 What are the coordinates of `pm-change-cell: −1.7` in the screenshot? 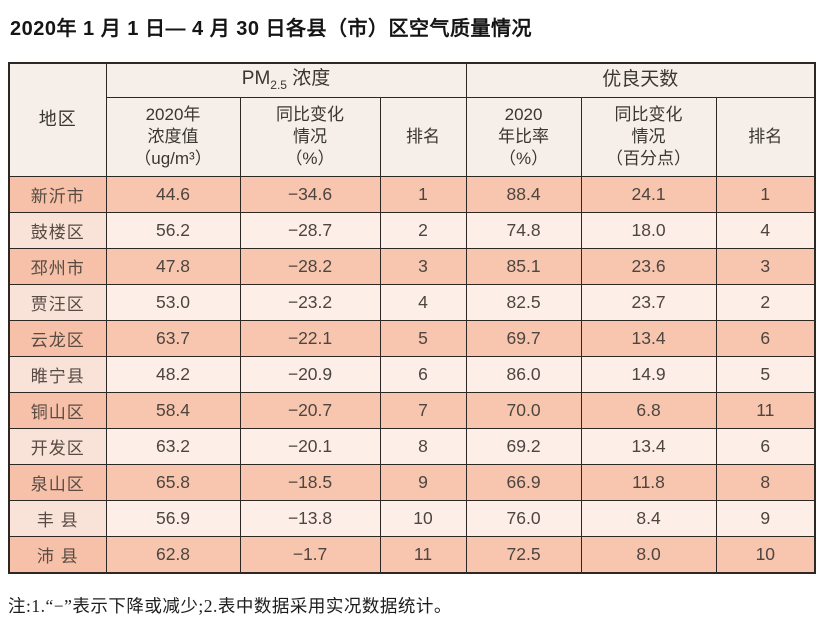 It's located at (310, 555).